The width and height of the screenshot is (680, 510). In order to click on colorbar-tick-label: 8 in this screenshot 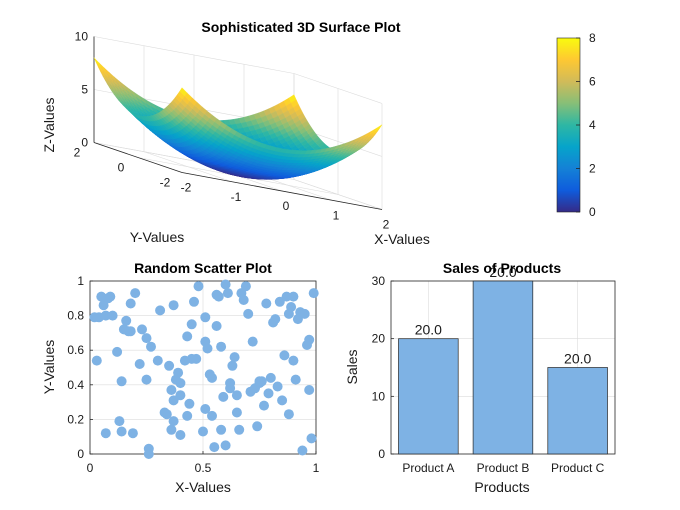, I will do `click(592, 38)`.